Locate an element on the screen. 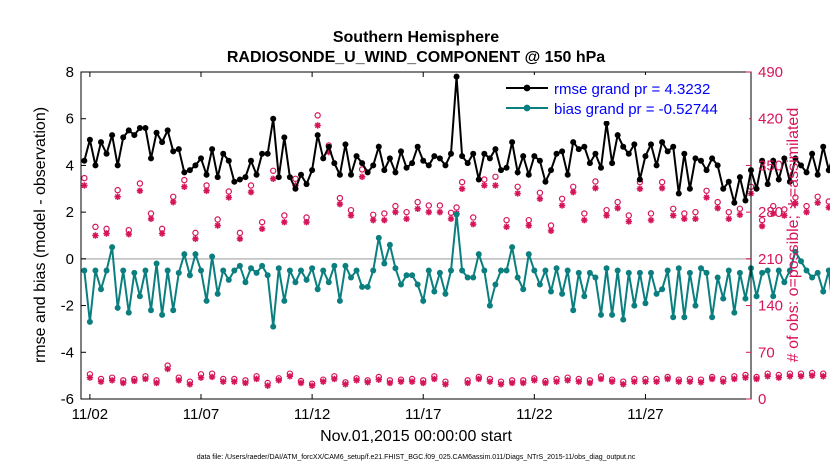 The height and width of the screenshot is (470, 830). right-tick-label: 280 is located at coordinates (770, 212).